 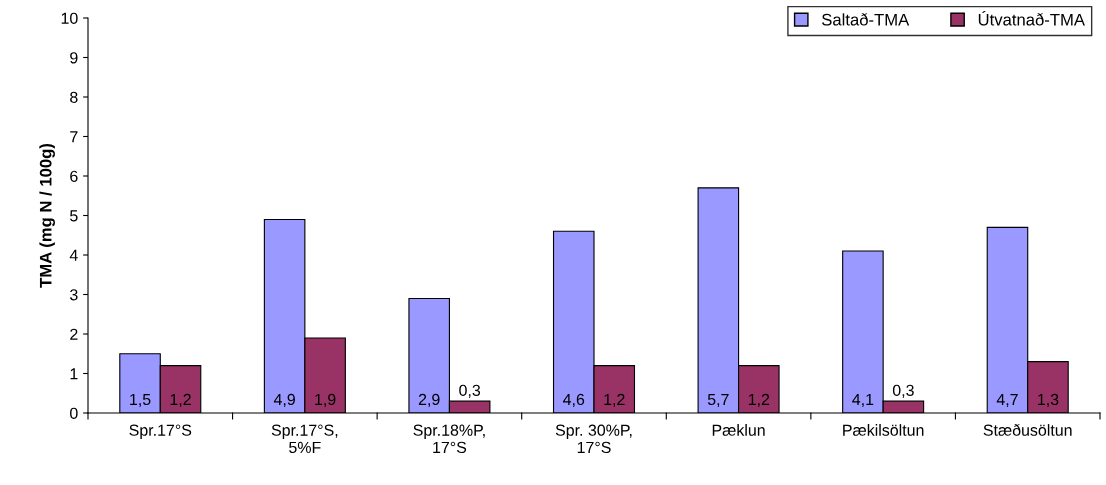 What do you see at coordinates (74, 413) in the screenshot?
I see `y-tick-label: 0` at bounding box center [74, 413].